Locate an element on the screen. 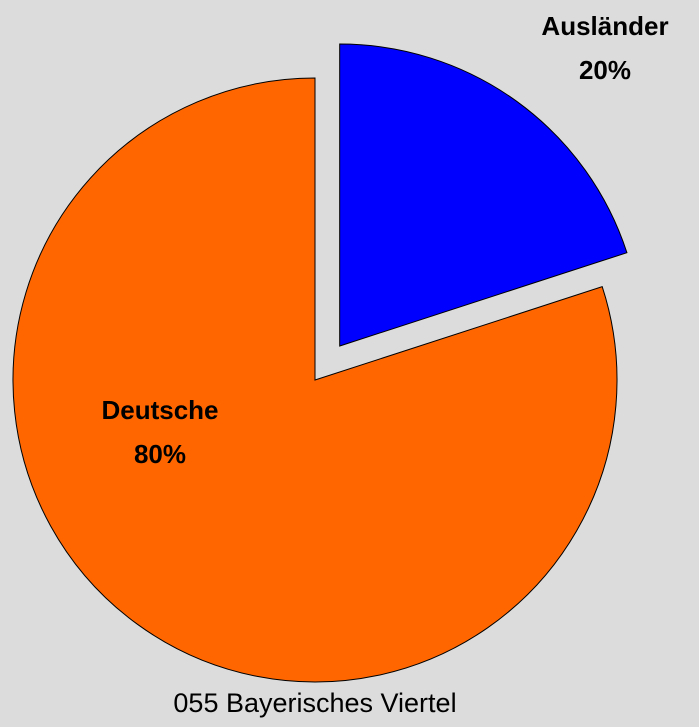 The height and width of the screenshot is (727, 699). slice-value-label: 20% is located at coordinates (605, 70).